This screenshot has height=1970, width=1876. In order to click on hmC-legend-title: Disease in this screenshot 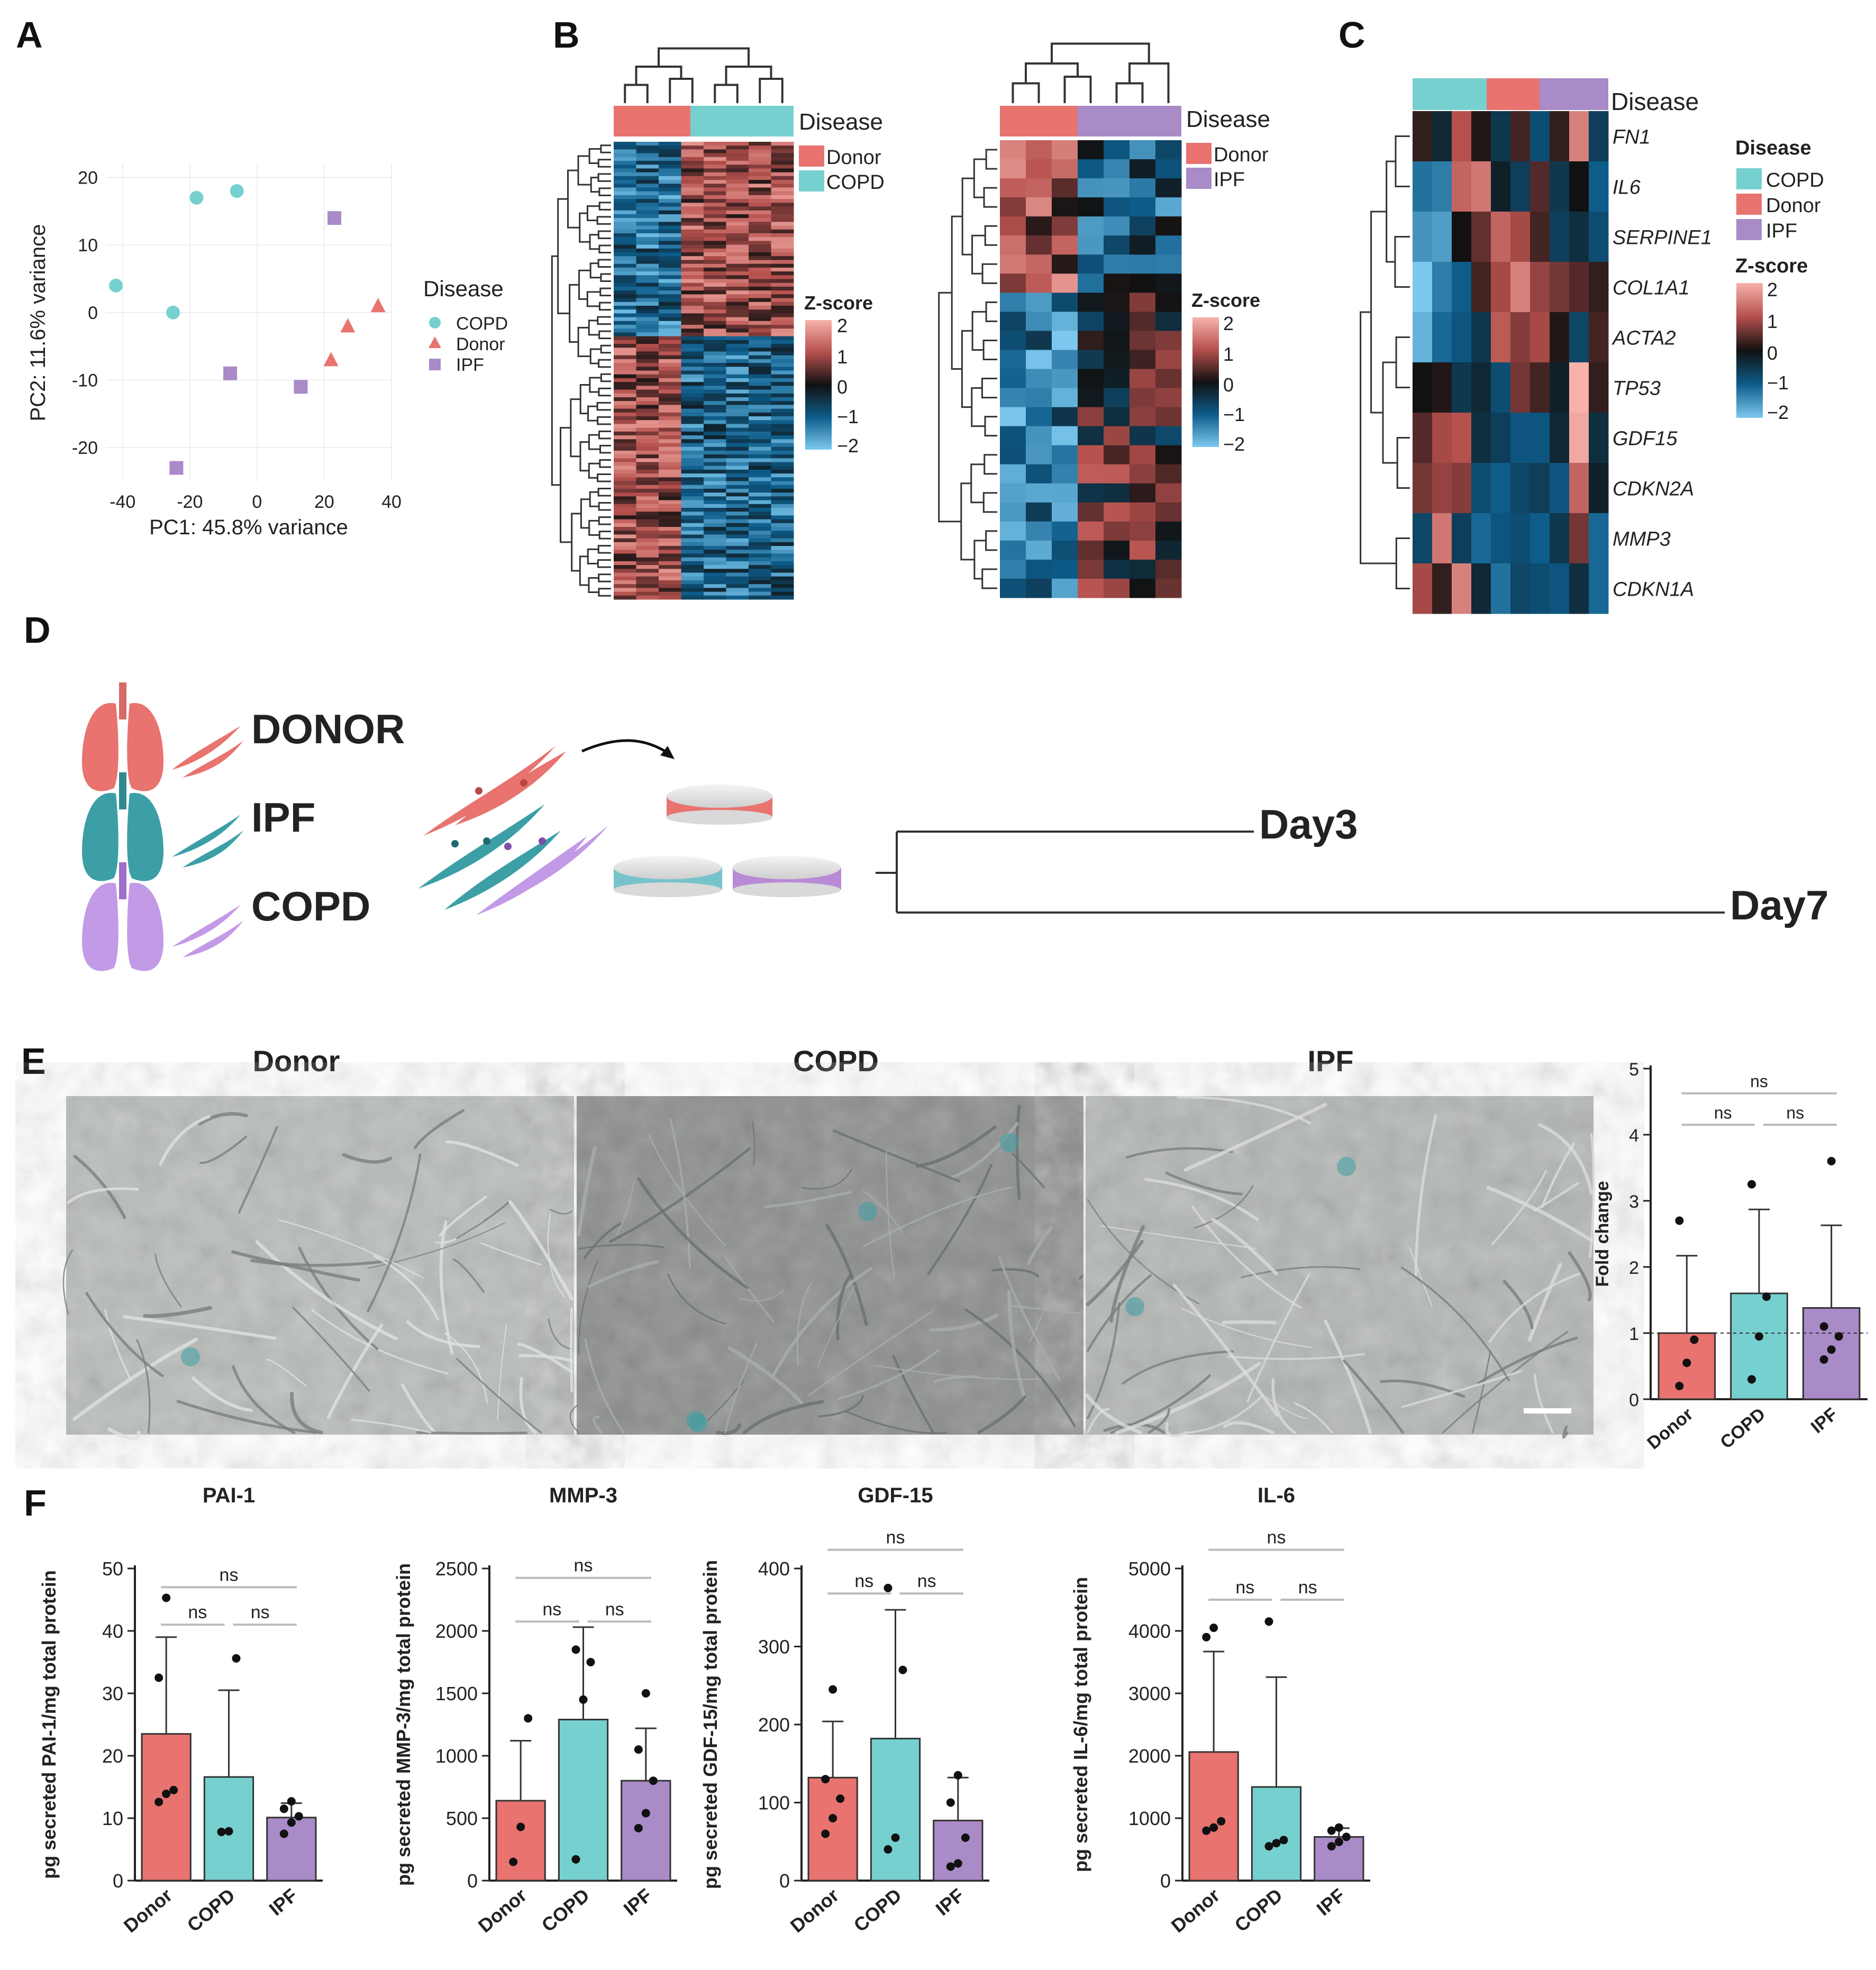, I will do `click(1773, 148)`.